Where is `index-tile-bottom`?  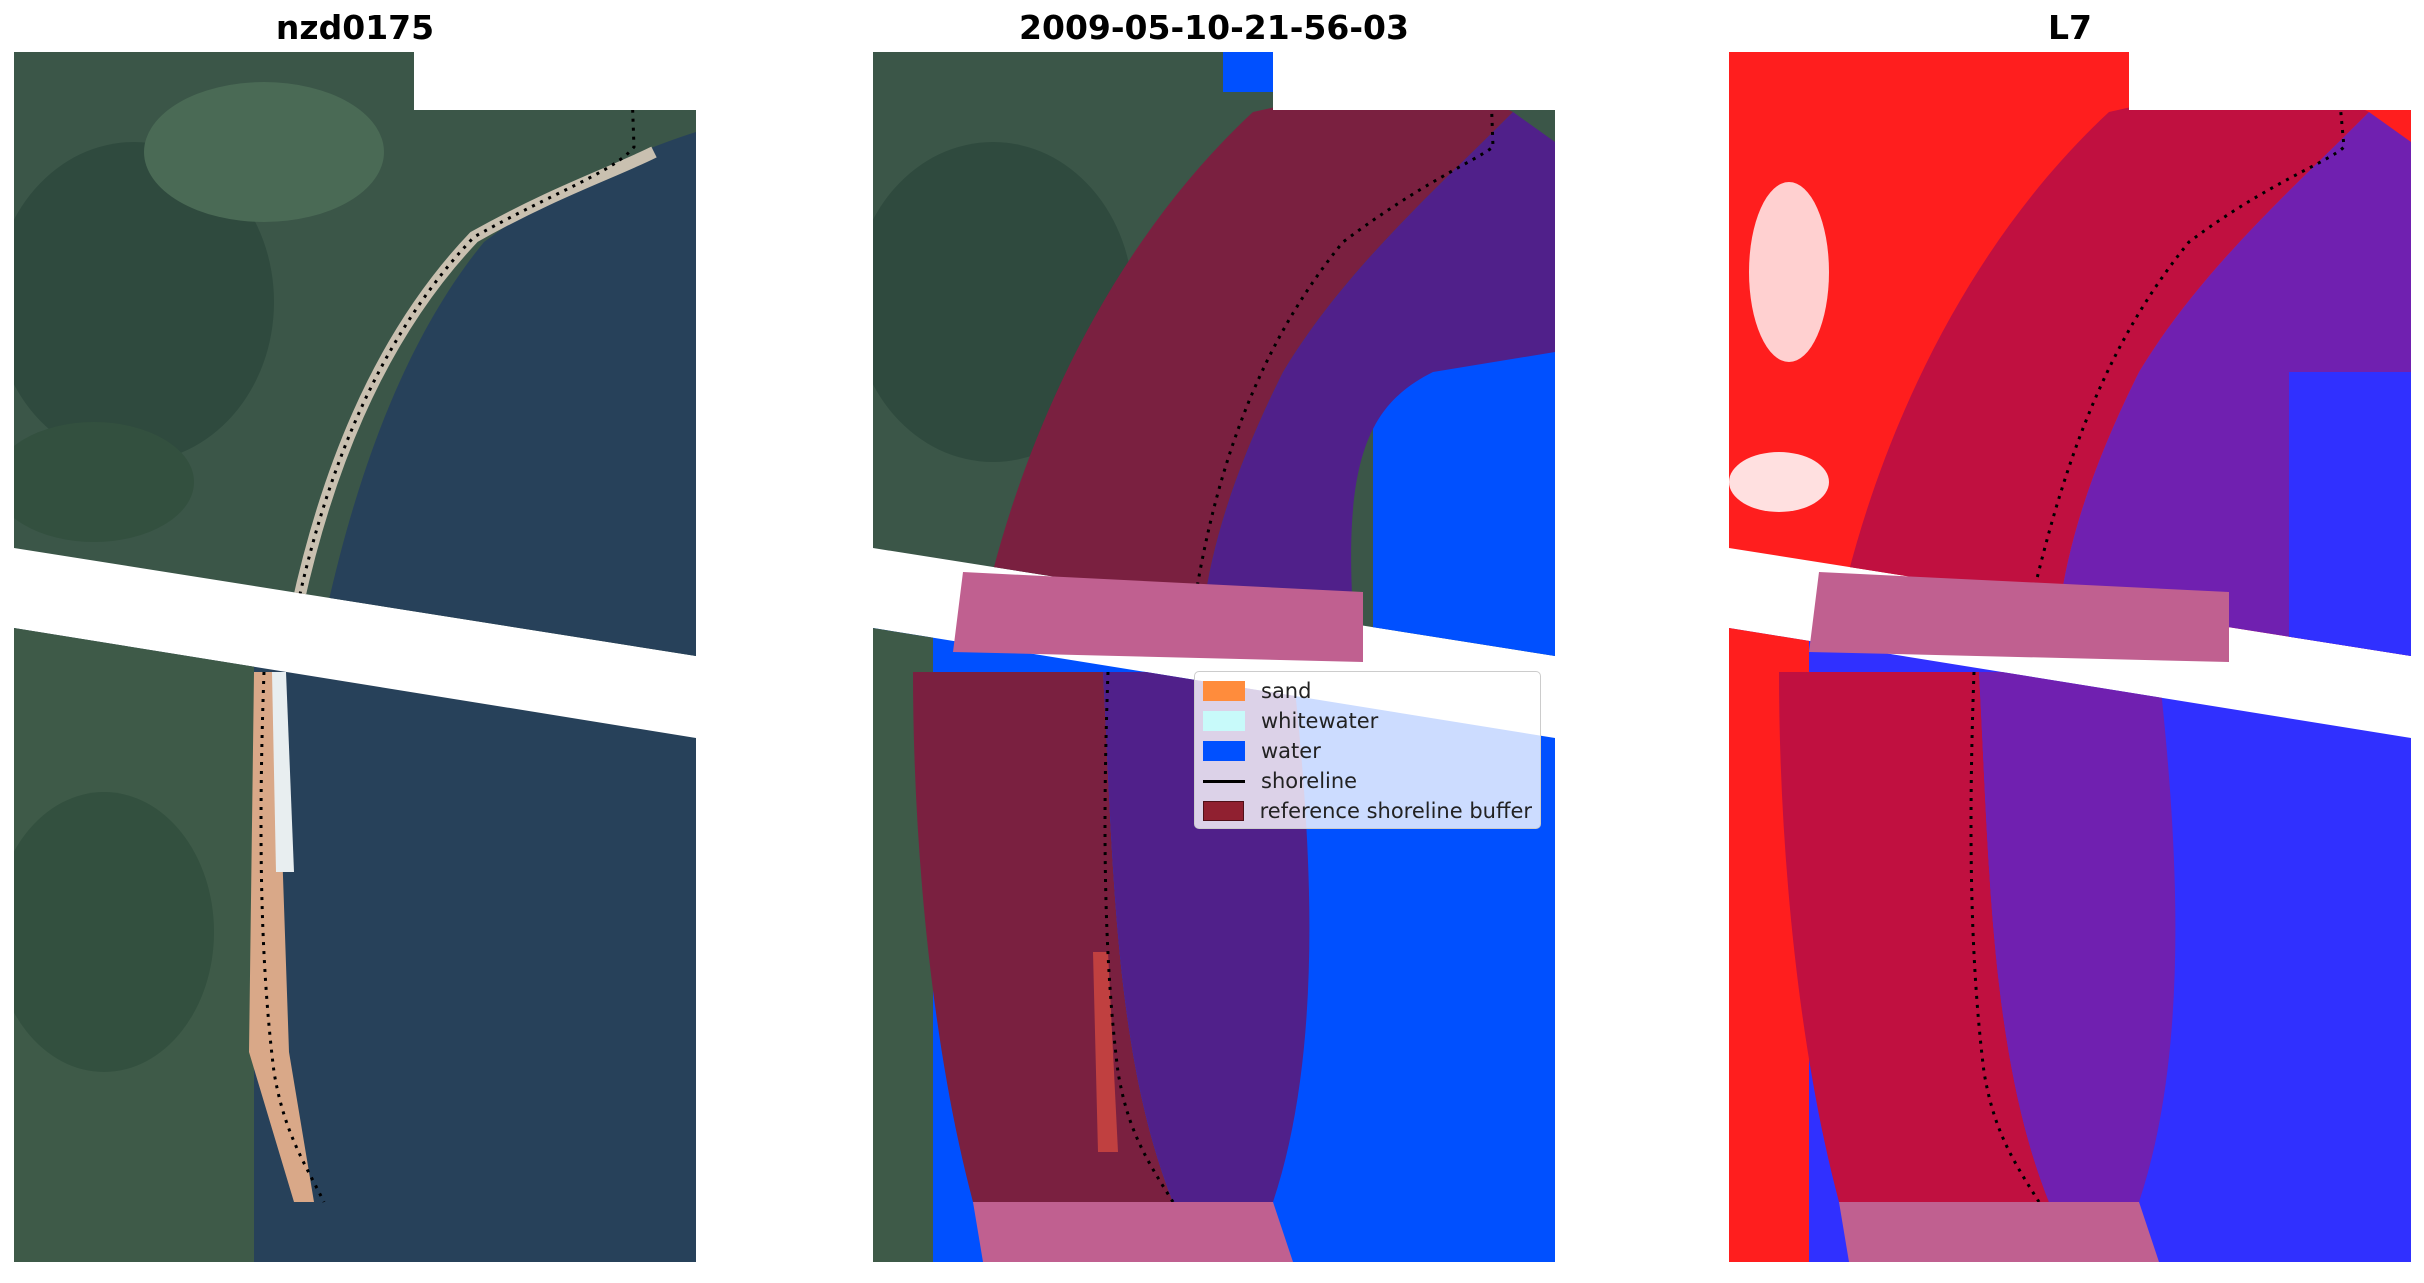
index-tile-bottom is located at coordinates (2070, 945).